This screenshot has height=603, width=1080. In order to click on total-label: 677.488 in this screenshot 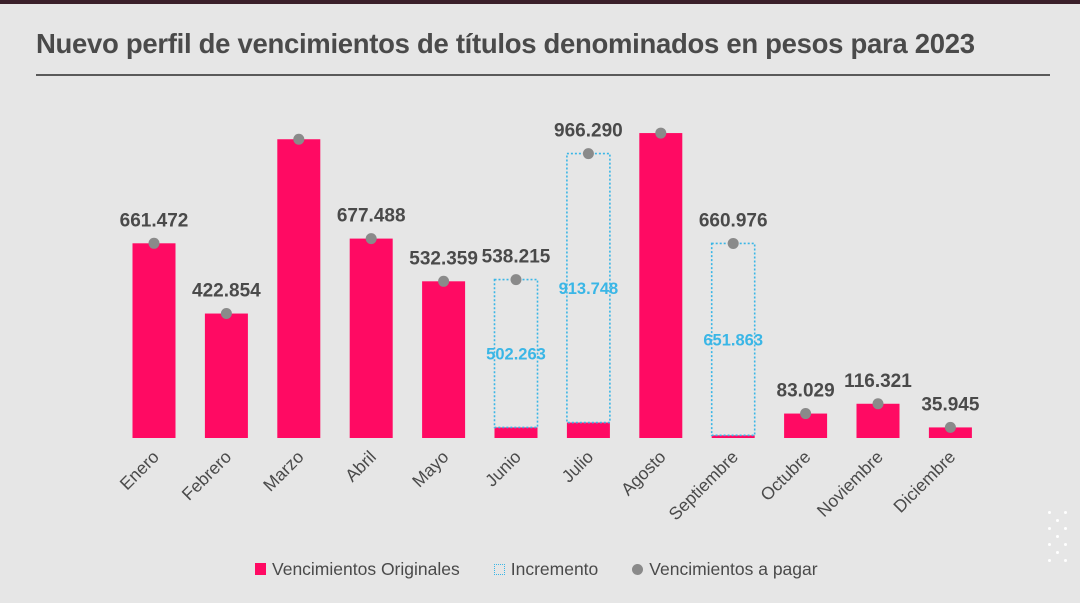, I will do `click(371, 216)`.